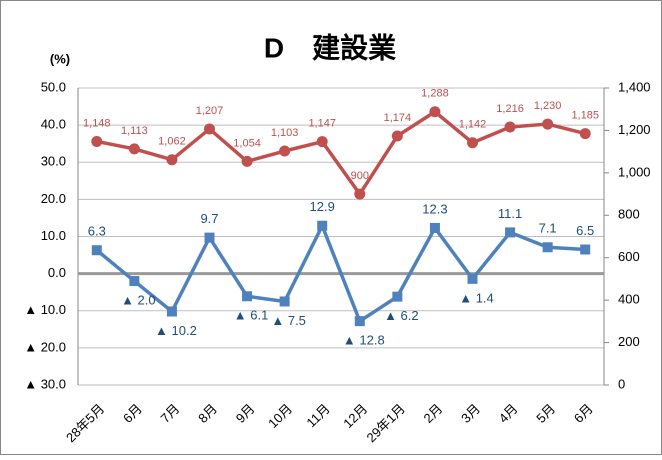 This screenshot has height=460, width=662. Describe the element at coordinates (548, 228) in the screenshot. I see `data-label: 7.1` at that location.